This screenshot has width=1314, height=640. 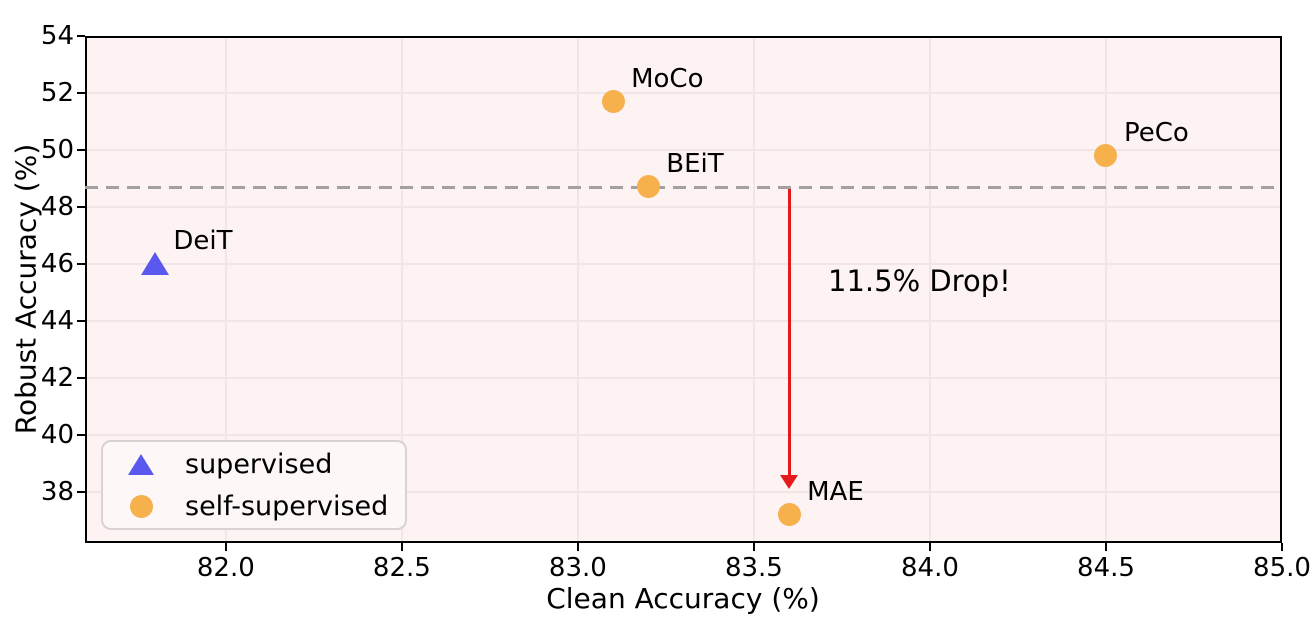 I want to click on y-tick-label: 38, so click(x=57, y=491).